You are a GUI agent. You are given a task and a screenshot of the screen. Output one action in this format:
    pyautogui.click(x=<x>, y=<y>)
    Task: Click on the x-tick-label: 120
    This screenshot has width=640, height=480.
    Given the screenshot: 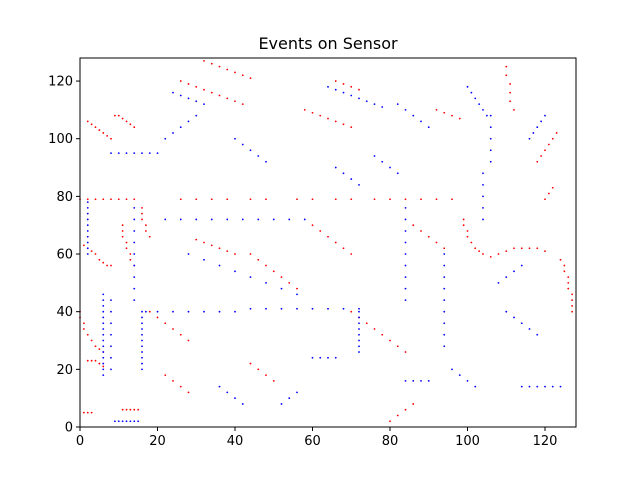 What is the action you would take?
    pyautogui.click(x=545, y=441)
    